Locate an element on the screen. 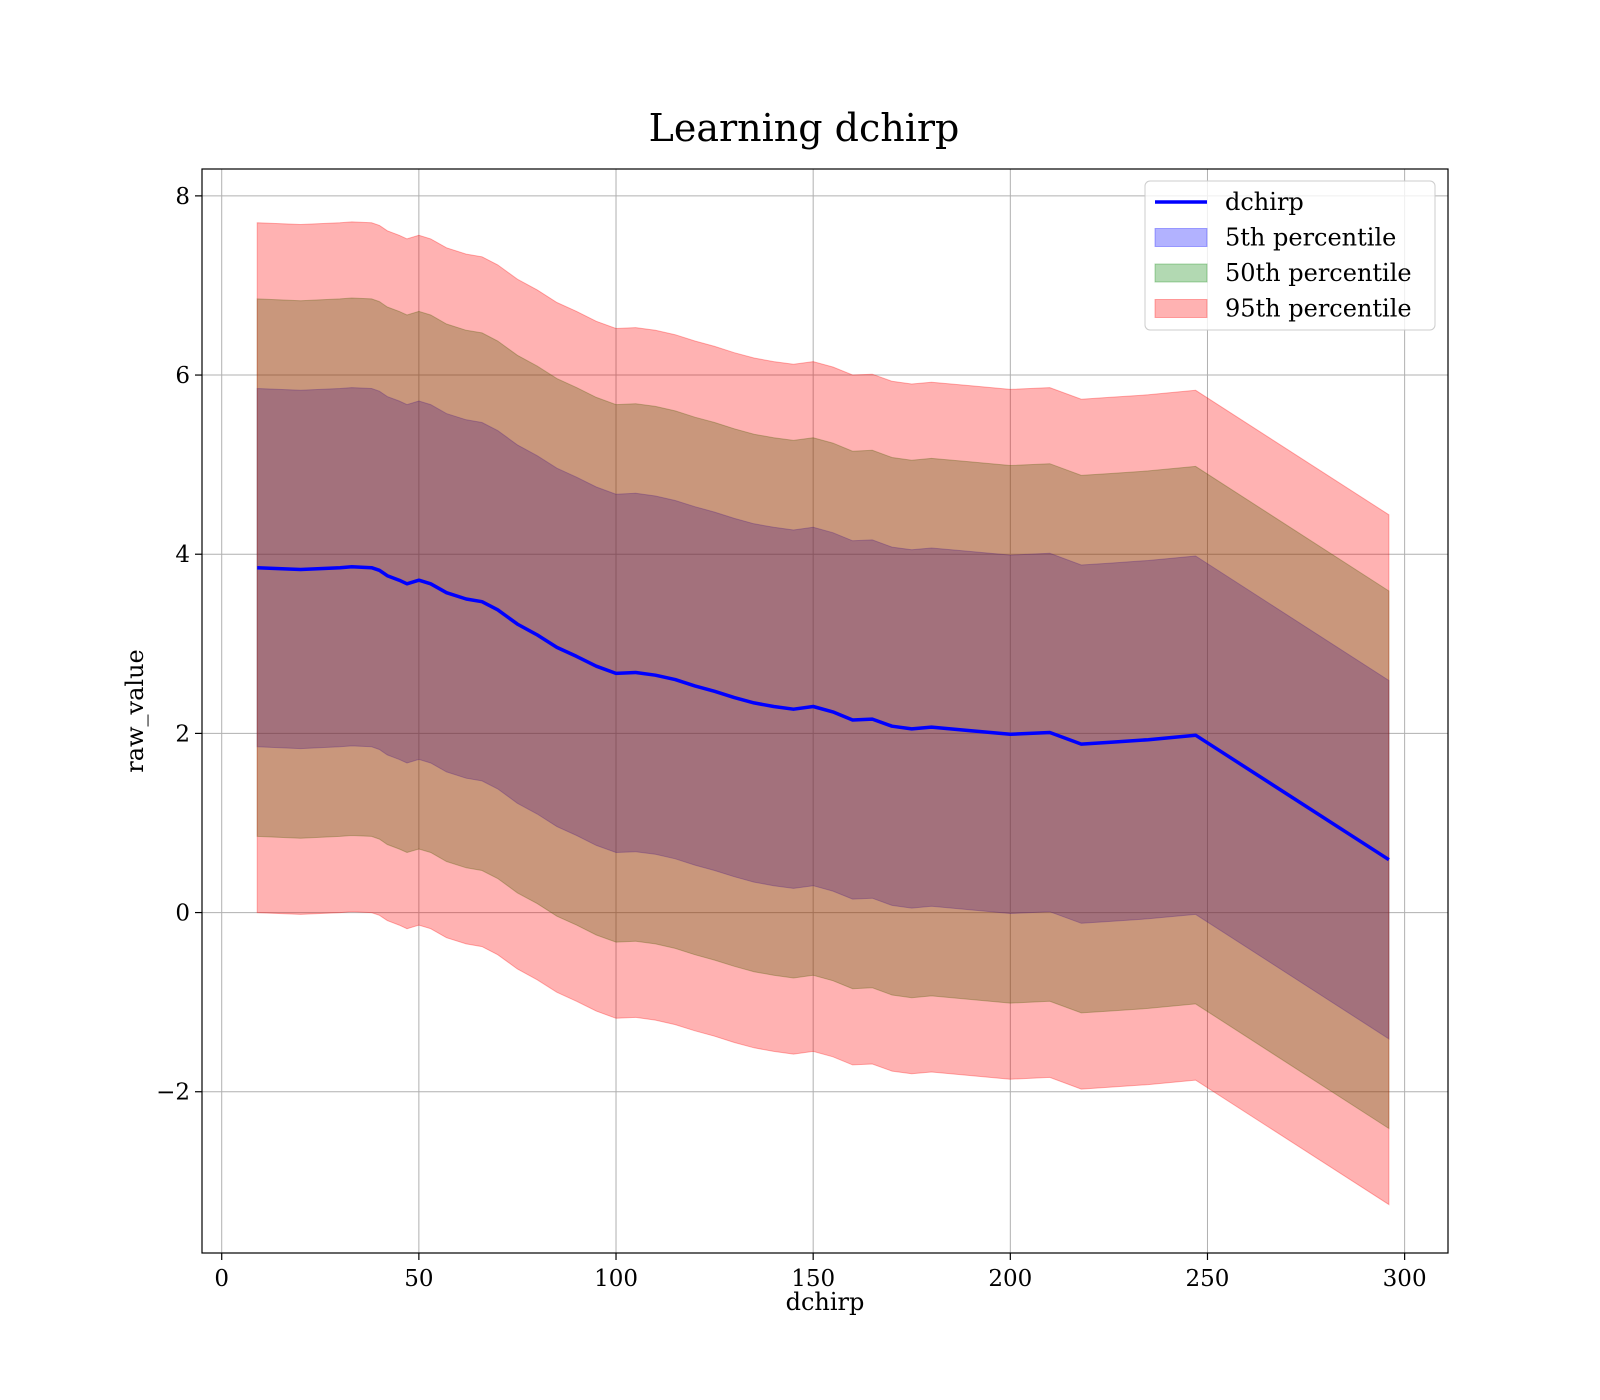 Image resolution: width=1600 pixels, height=1400 pixels. legend-label: dchirp is located at coordinates (1264, 202).